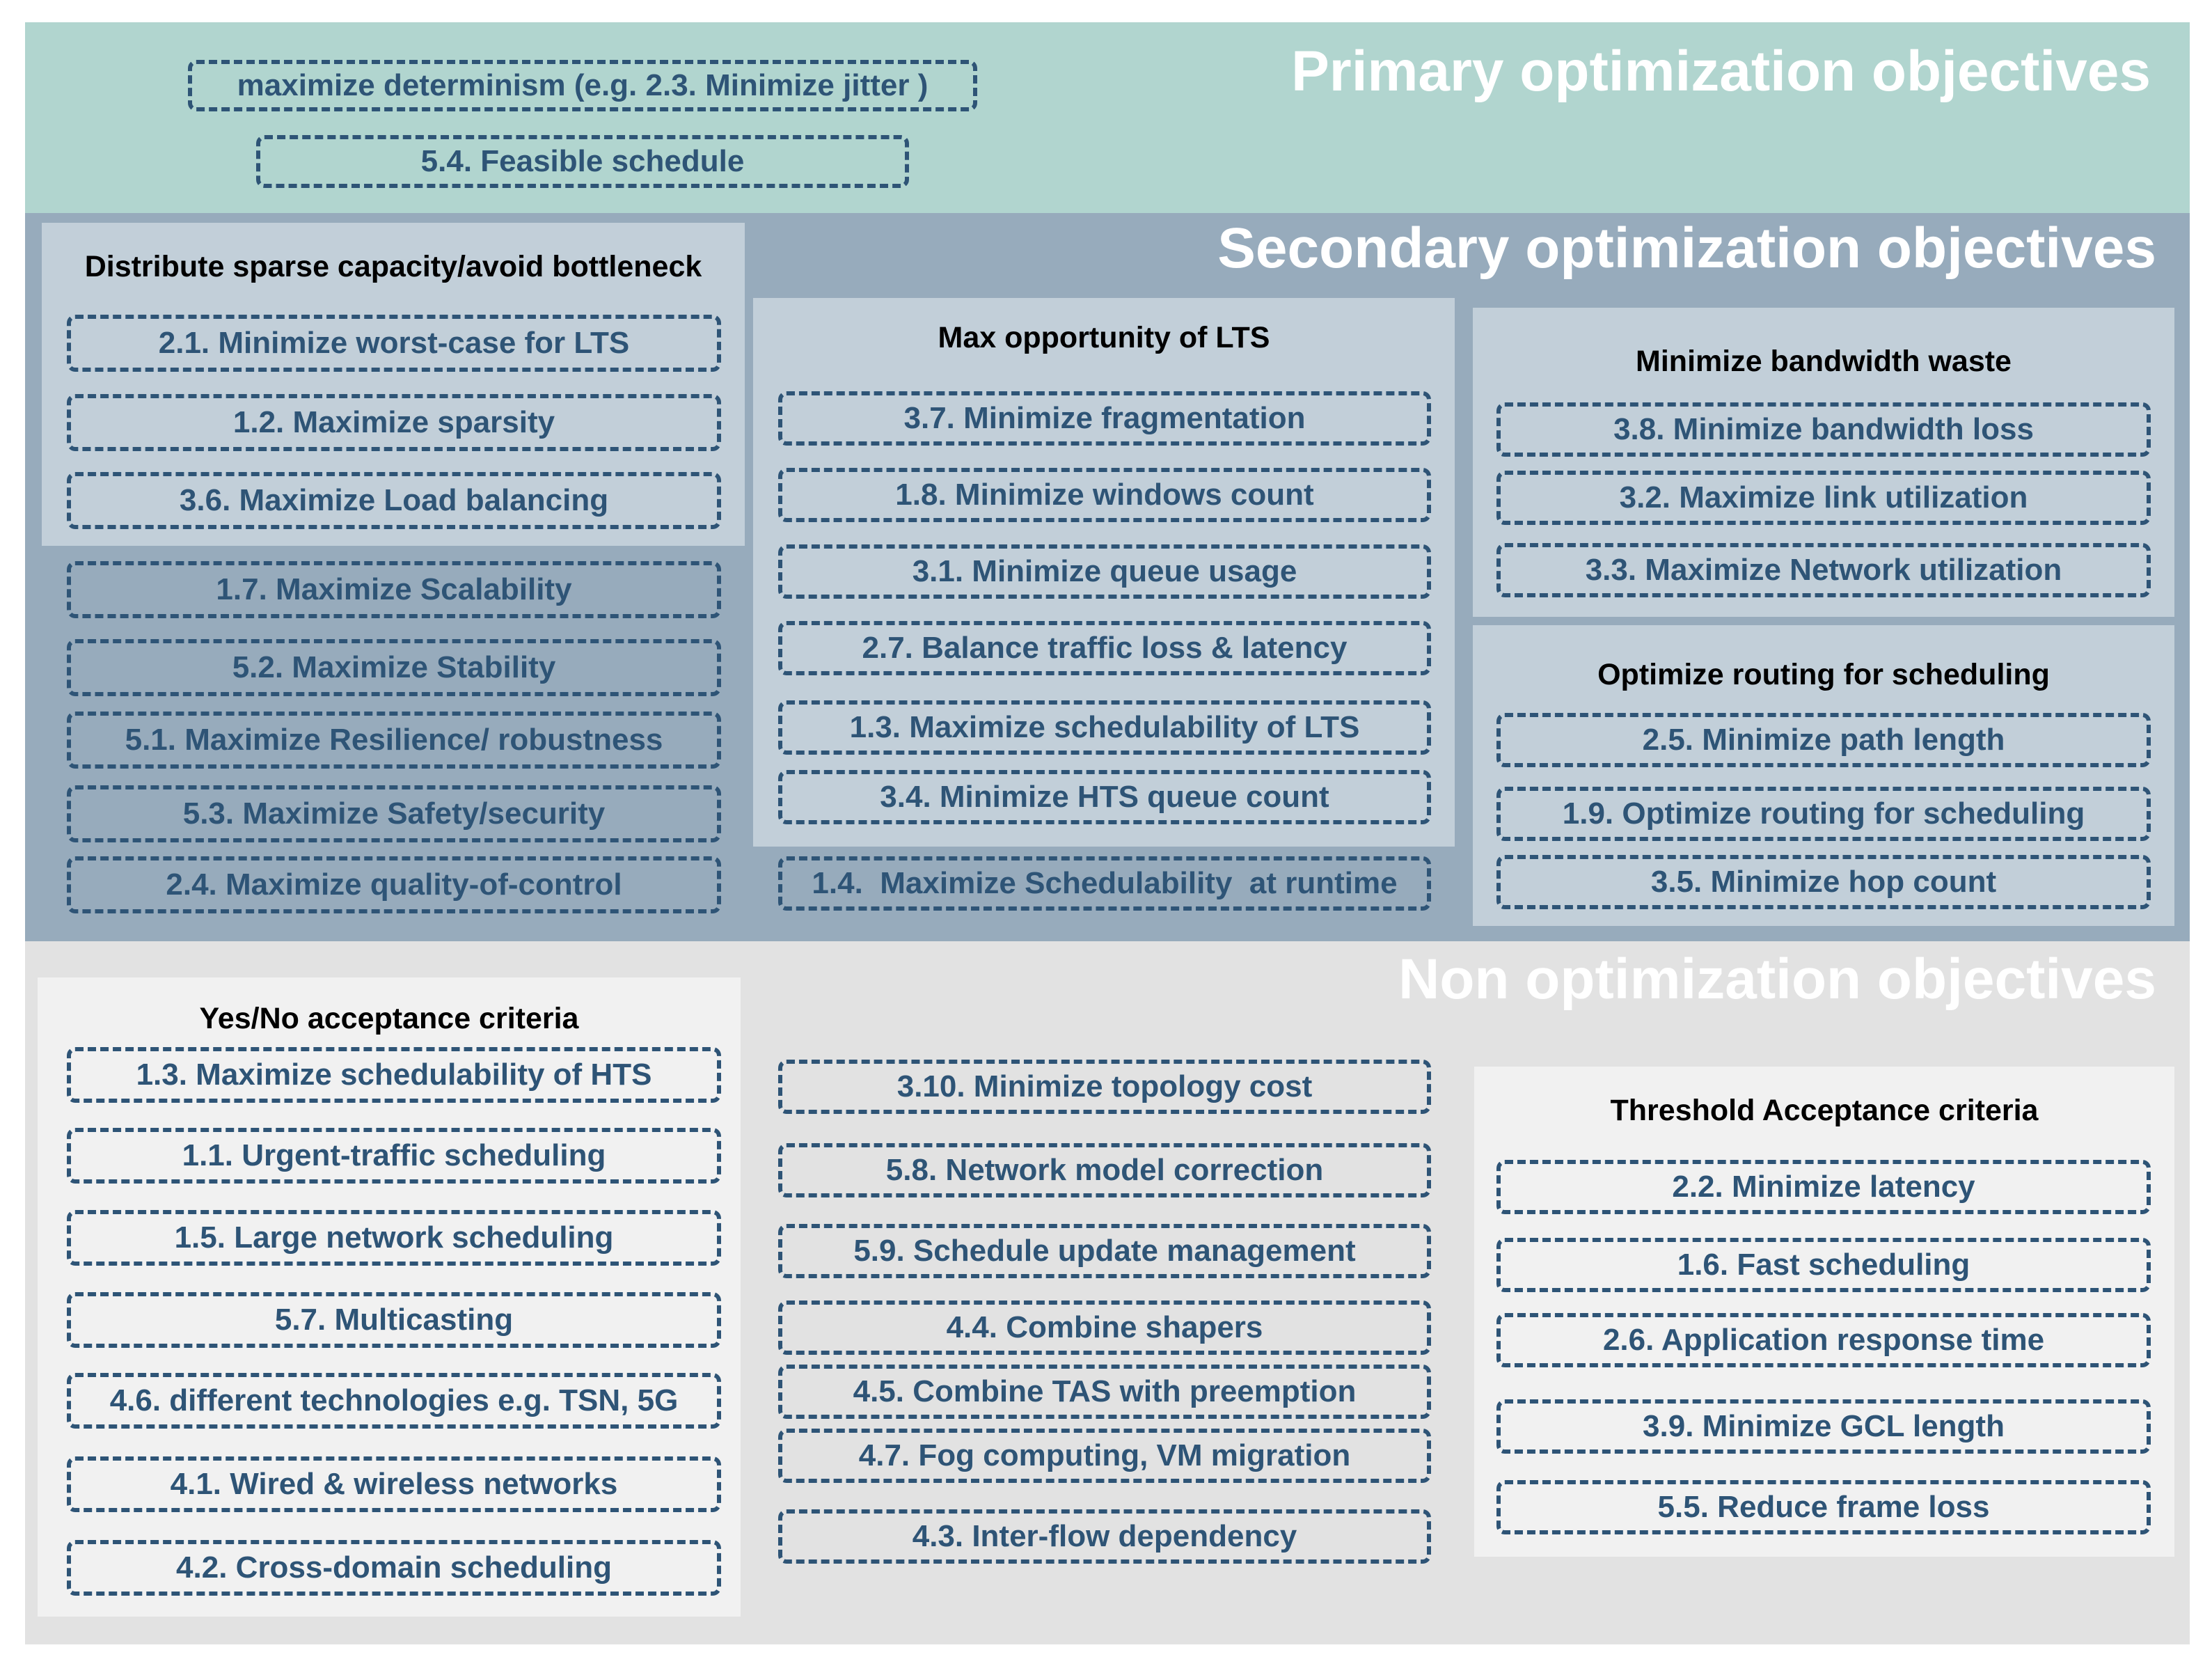  I want to click on group-title: Threshold Acceptance criteria, so click(1825, 1110).